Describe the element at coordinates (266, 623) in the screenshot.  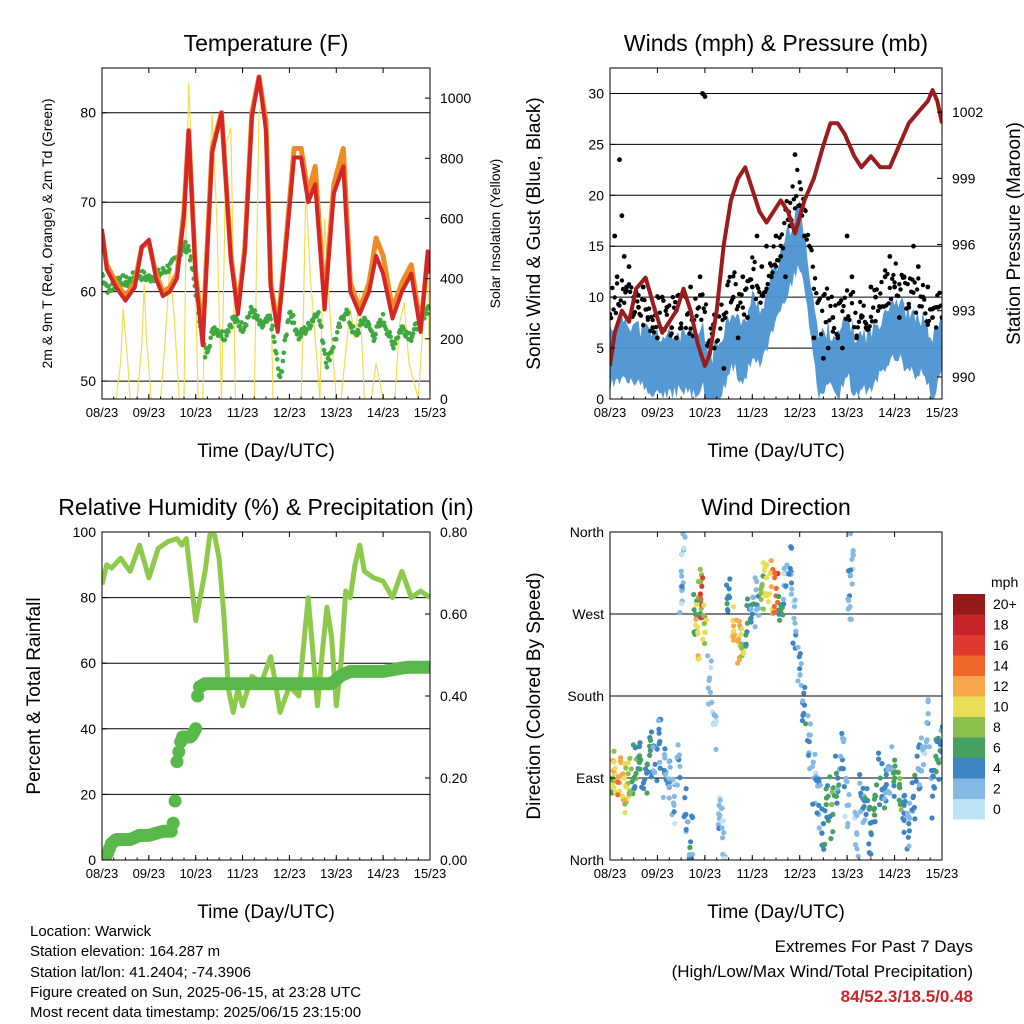
I see `humidity-line` at that location.